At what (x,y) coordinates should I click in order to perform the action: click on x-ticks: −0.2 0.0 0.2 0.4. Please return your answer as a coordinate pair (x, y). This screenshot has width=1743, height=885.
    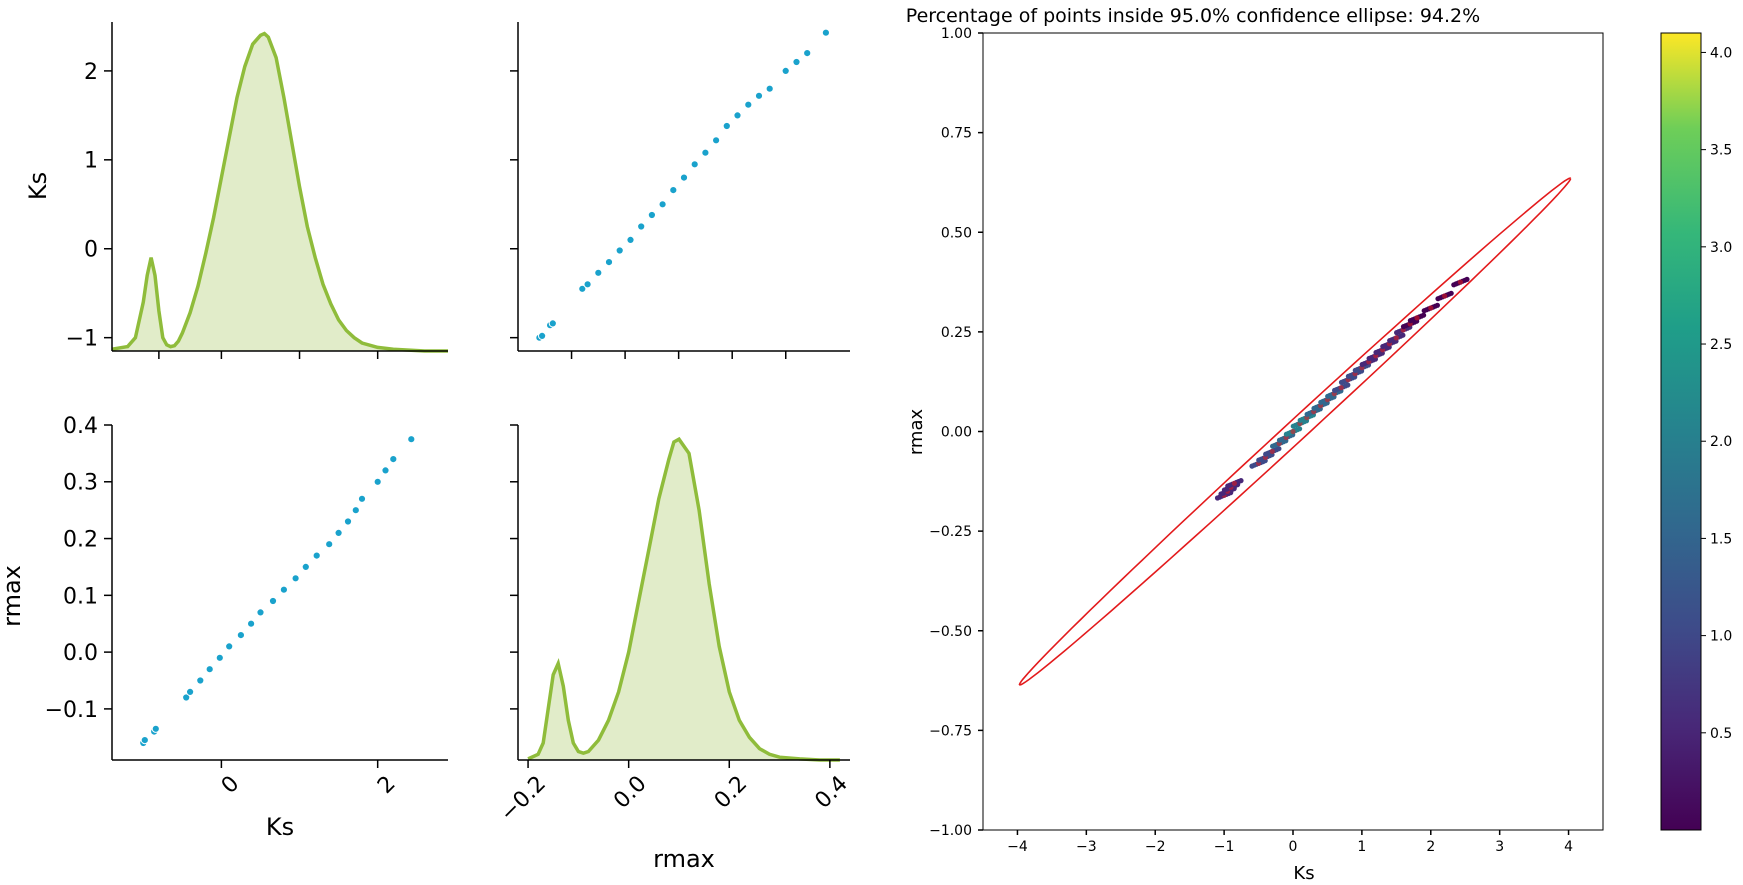
    Looking at the image, I should click on (674, 793).